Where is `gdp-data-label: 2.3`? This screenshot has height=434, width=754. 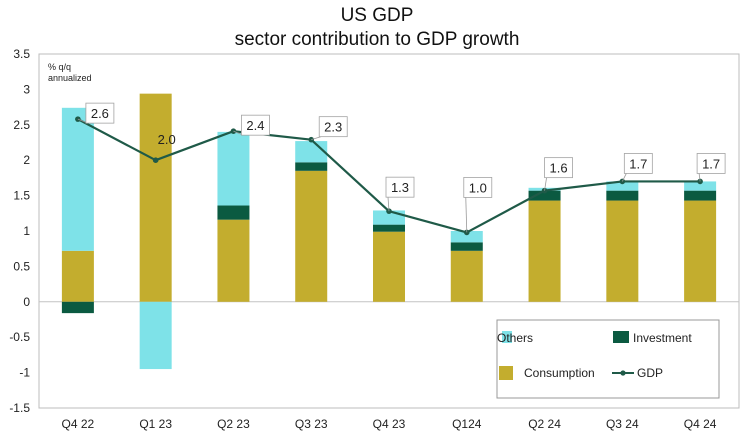
gdp-data-label: 2.3 is located at coordinates (333, 127).